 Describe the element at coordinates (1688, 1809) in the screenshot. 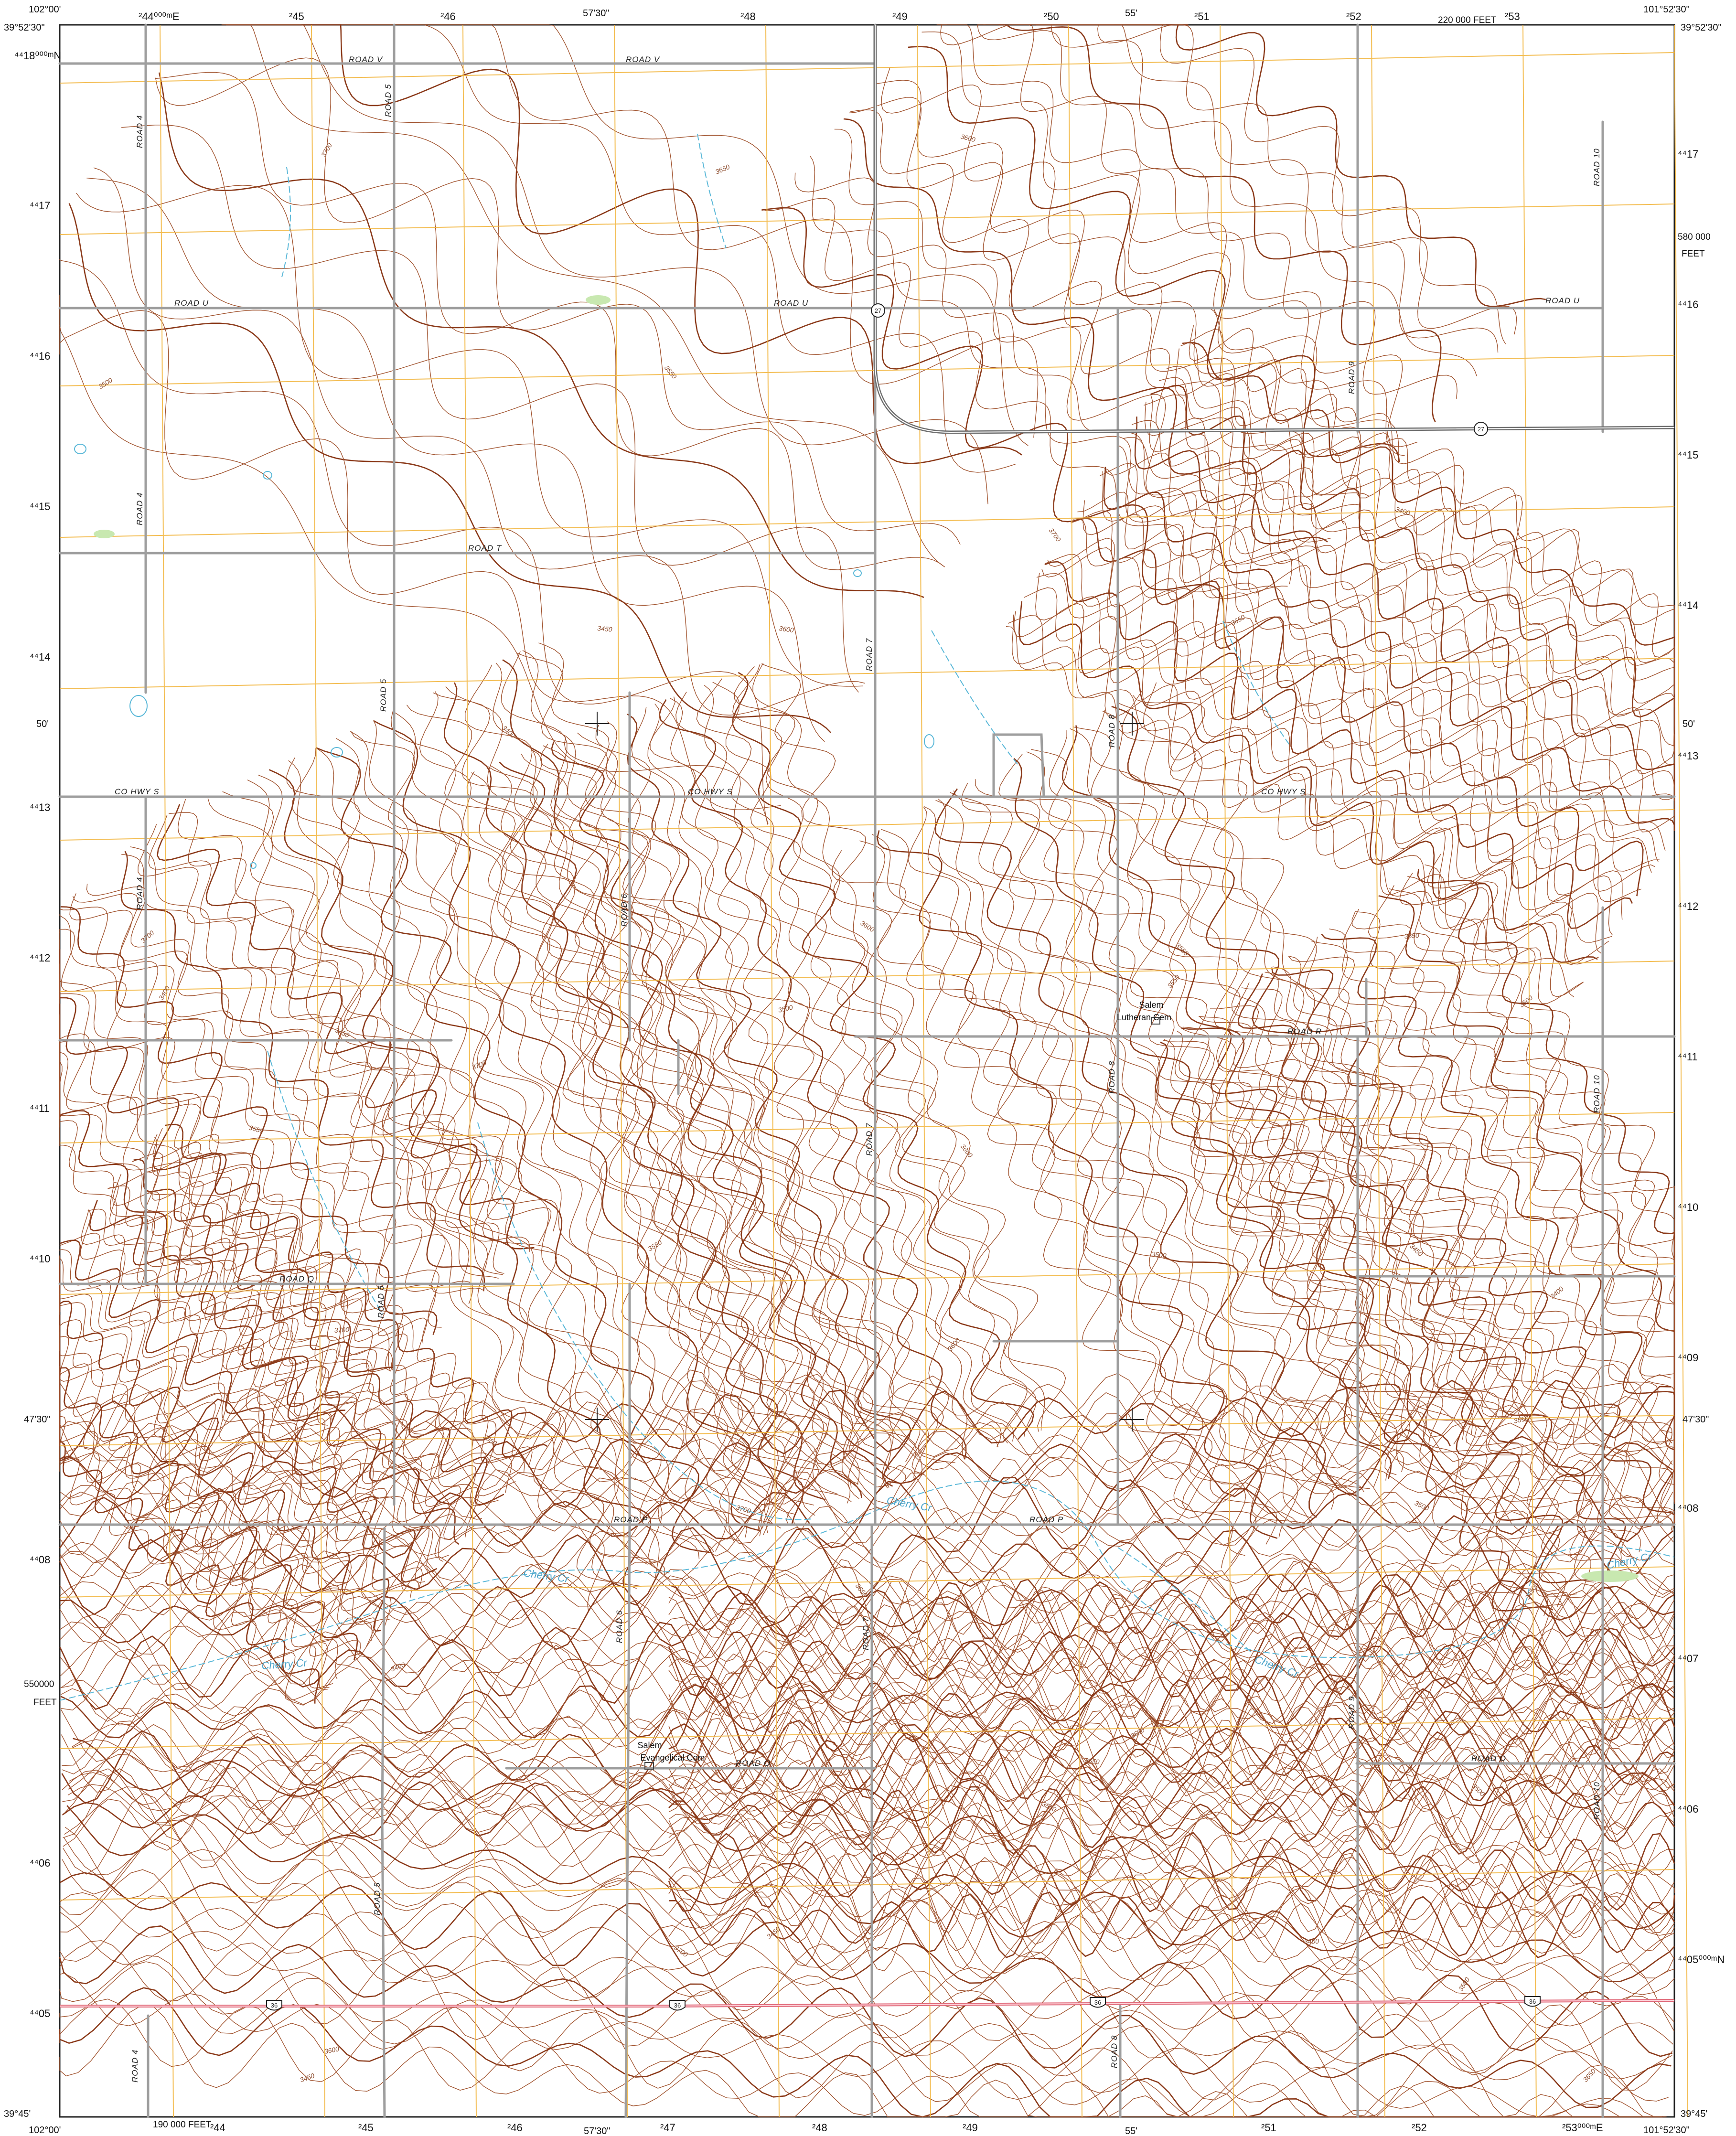

I see `right-northing-label: ⁴⁴06` at that location.